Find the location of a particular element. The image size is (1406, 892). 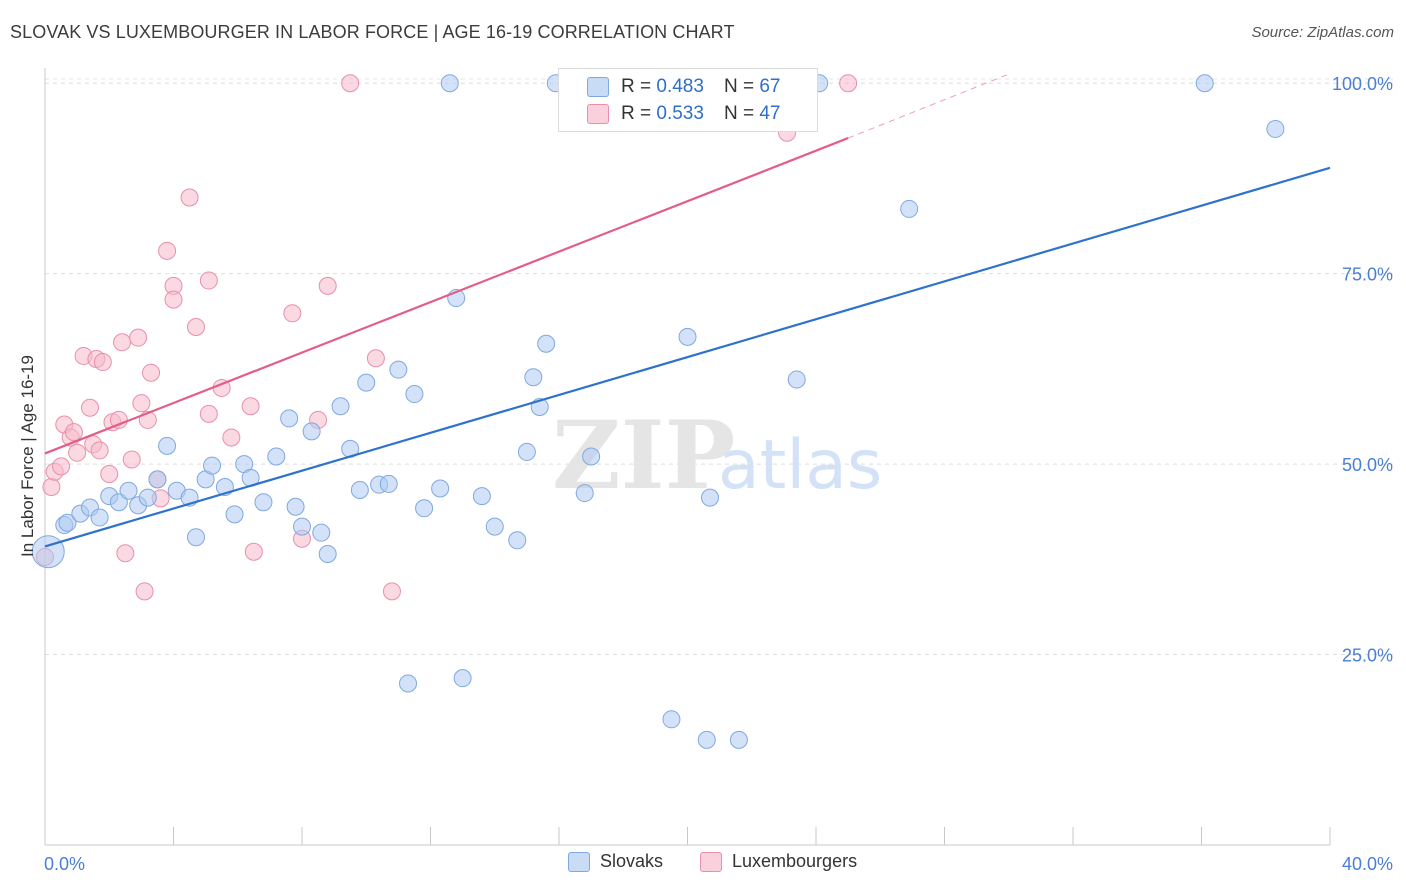

x-tick-label-max: 40.0% is located at coordinates (1367, 864).